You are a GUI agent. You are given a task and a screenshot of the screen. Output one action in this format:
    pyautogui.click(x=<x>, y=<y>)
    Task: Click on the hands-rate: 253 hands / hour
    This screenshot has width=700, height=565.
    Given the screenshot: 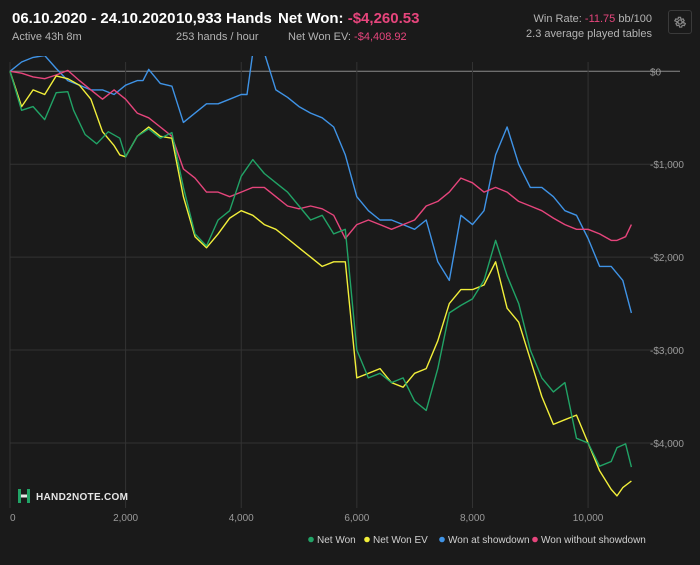 What is the action you would take?
    pyautogui.click(x=217, y=37)
    